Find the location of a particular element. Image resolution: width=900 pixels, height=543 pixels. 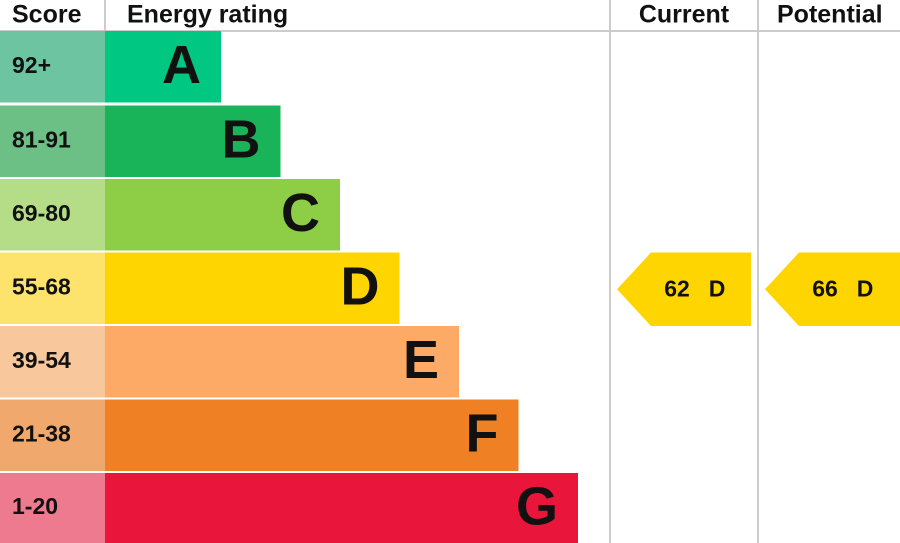

current-arrow is located at coordinates (684, 289).